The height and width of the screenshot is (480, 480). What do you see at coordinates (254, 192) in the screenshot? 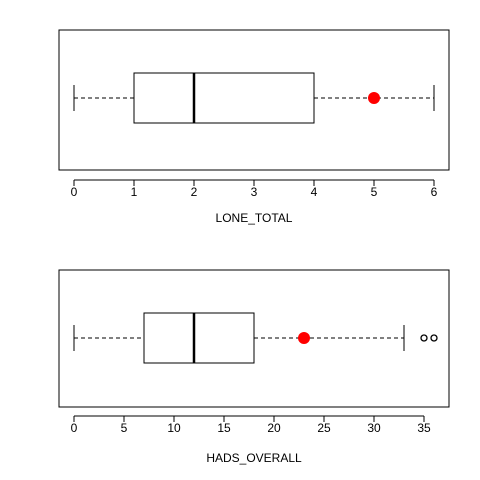
I see `x-tick-label: 3` at bounding box center [254, 192].